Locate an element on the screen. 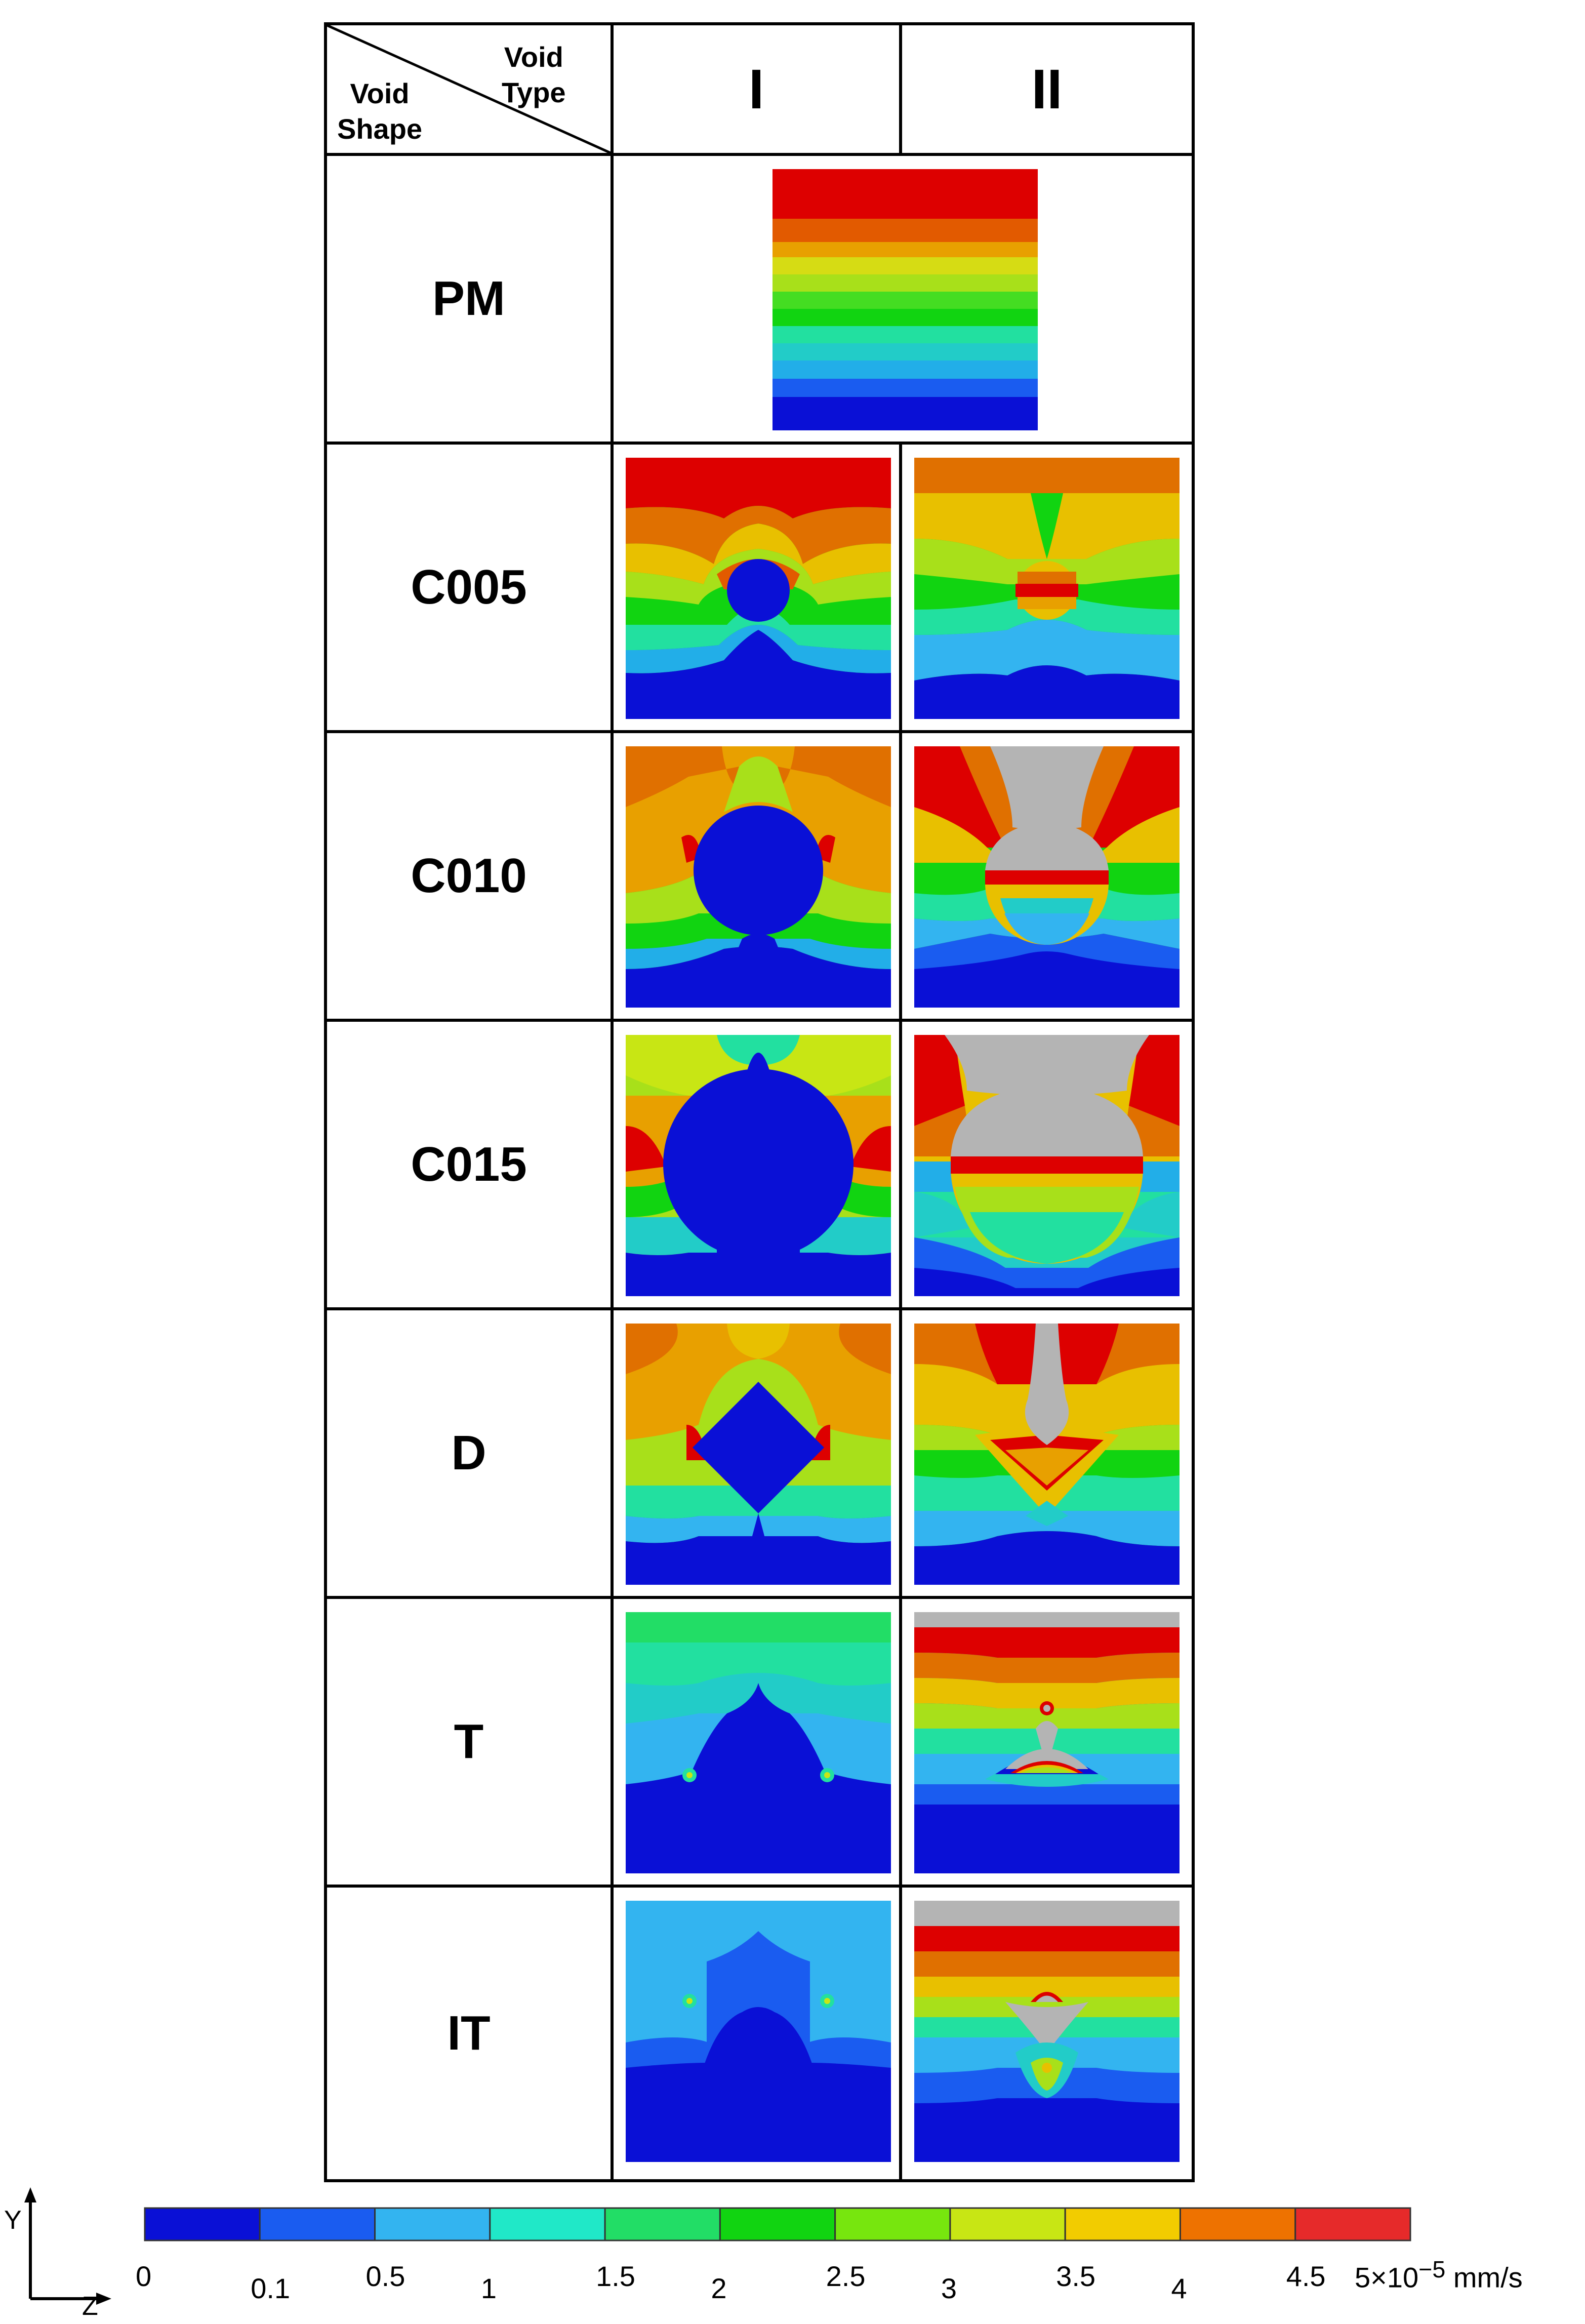 The height and width of the screenshot is (2324, 1585). row-label-it: IT is located at coordinates (469, 2033).